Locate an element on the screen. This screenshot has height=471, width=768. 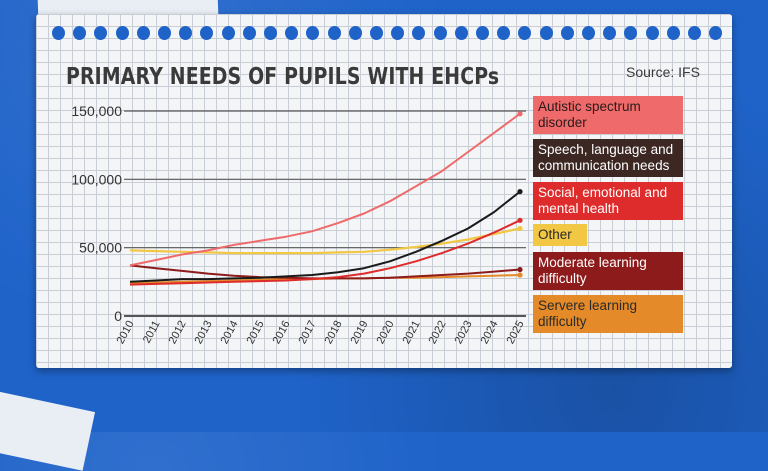
torn-paper-scrap-bottom is located at coordinates (48, 430).